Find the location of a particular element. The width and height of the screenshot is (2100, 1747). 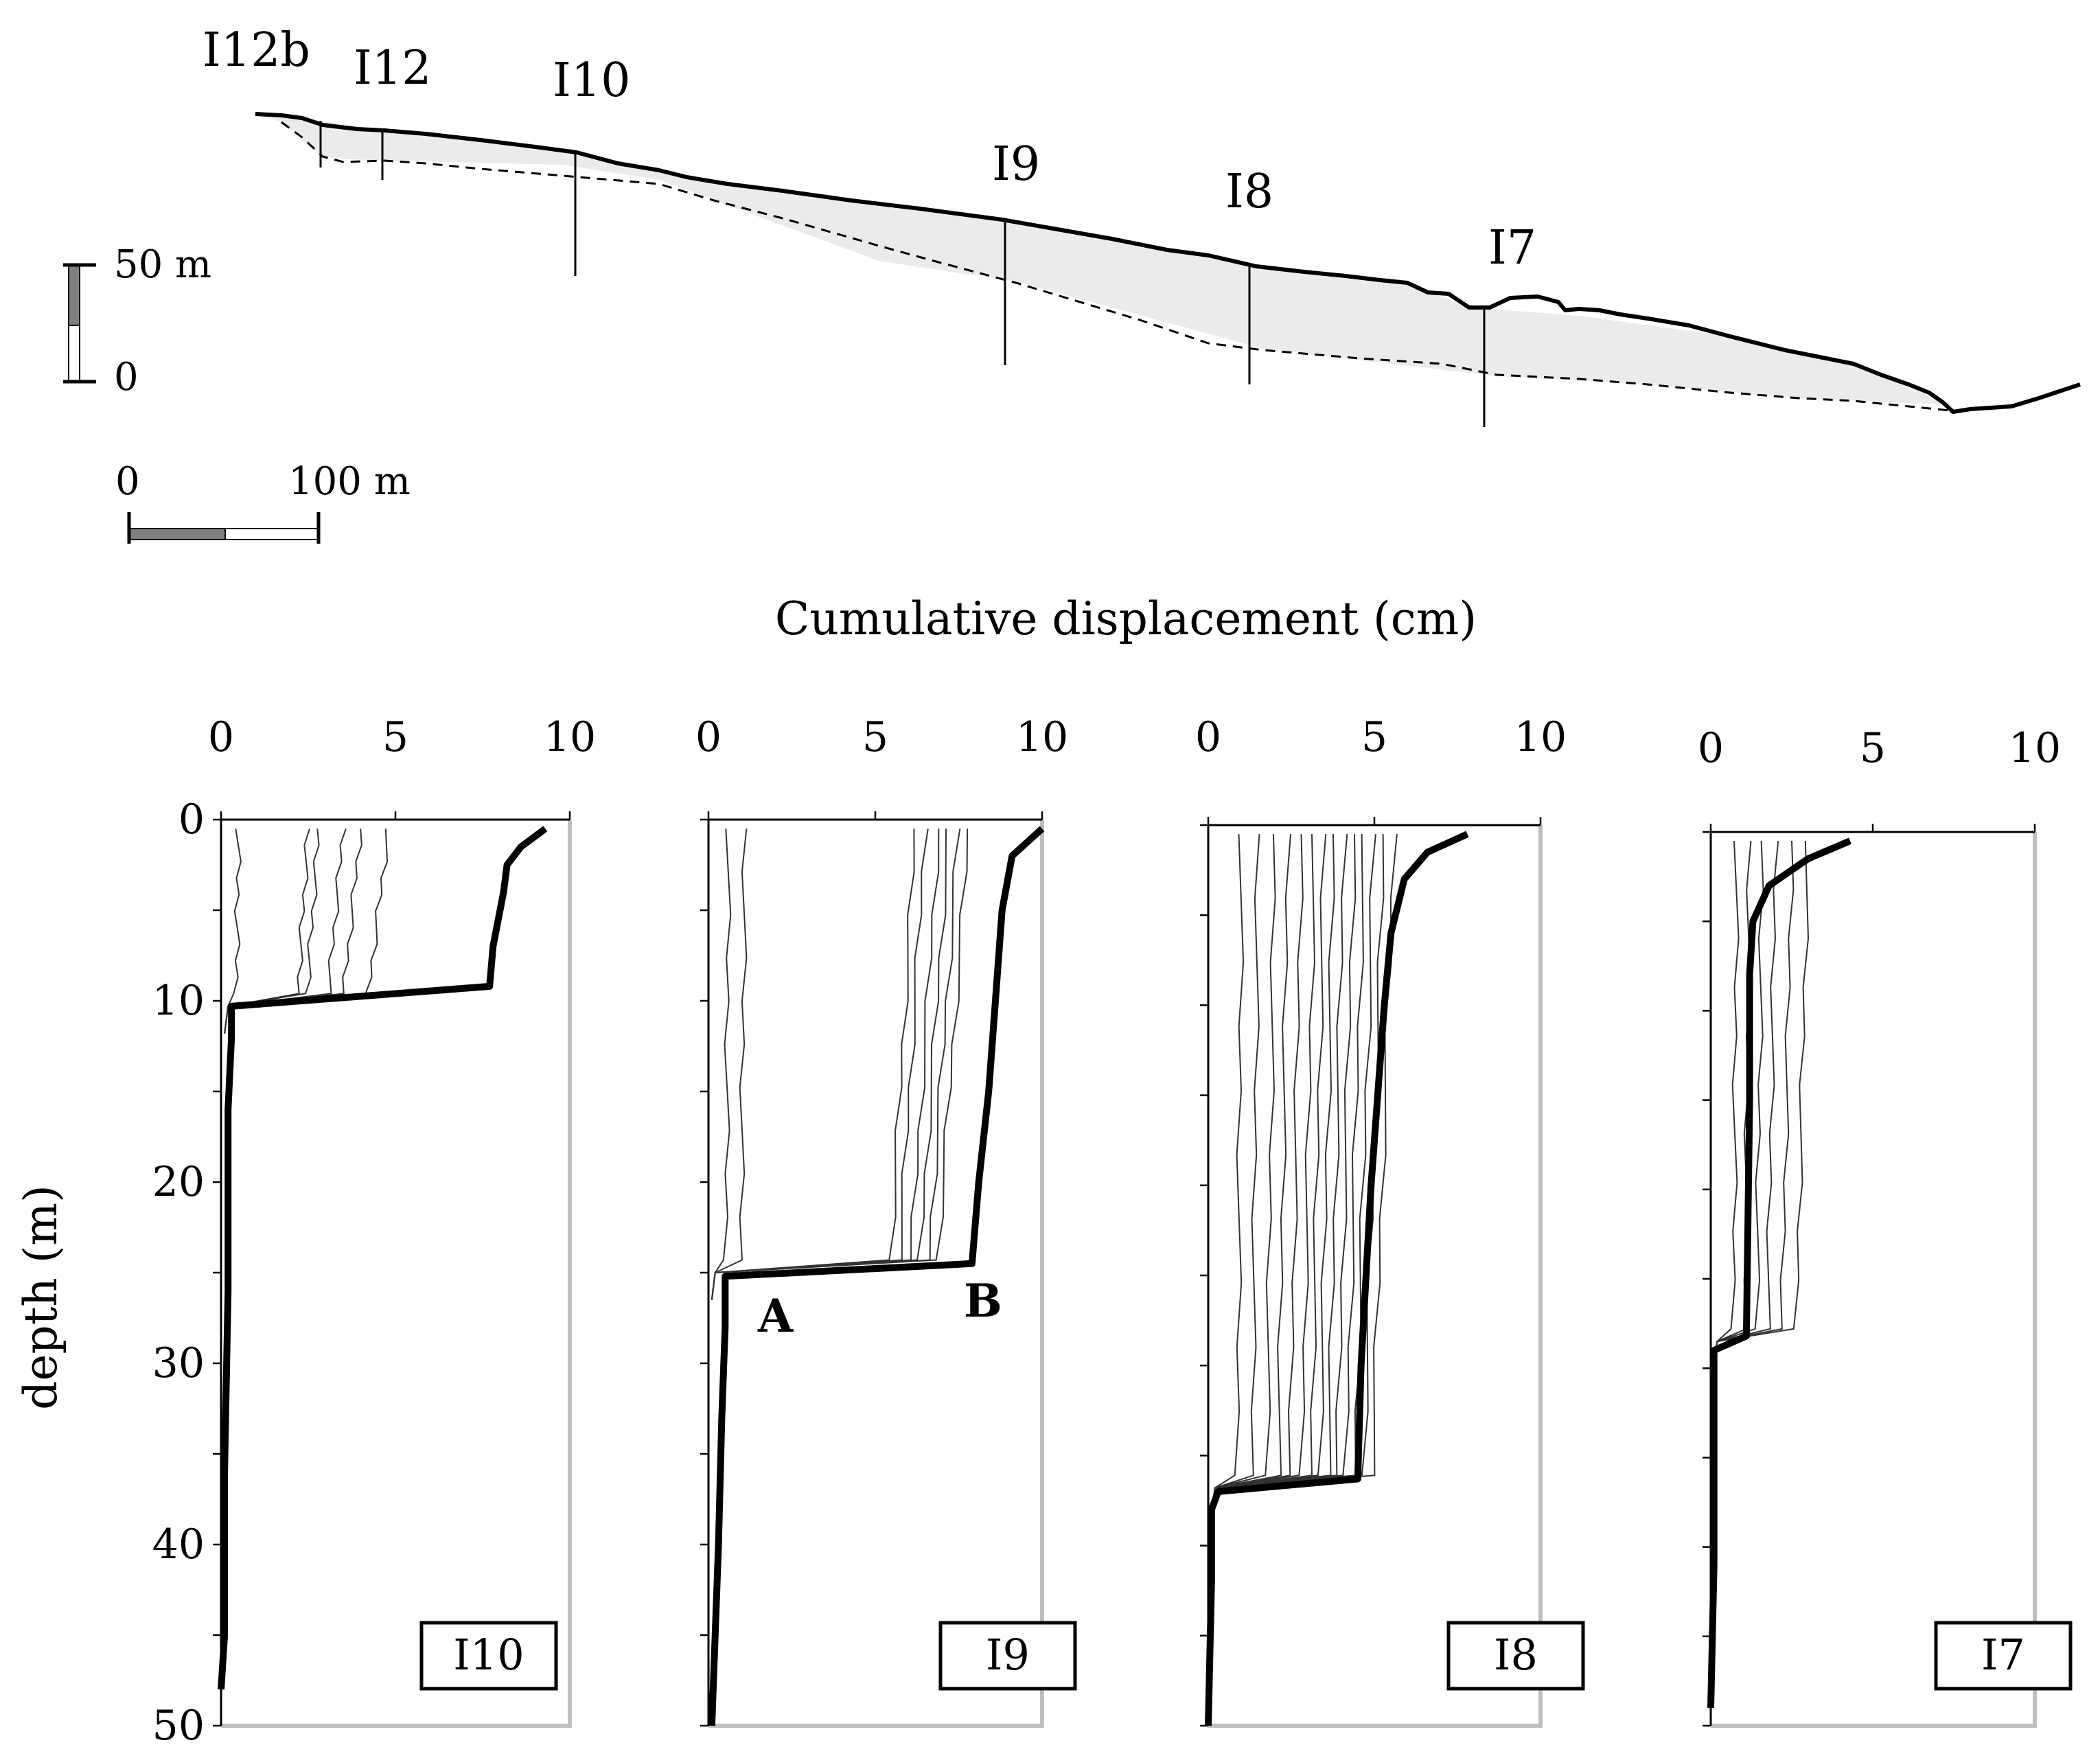

y-tick-label: 0 is located at coordinates (192, 820).